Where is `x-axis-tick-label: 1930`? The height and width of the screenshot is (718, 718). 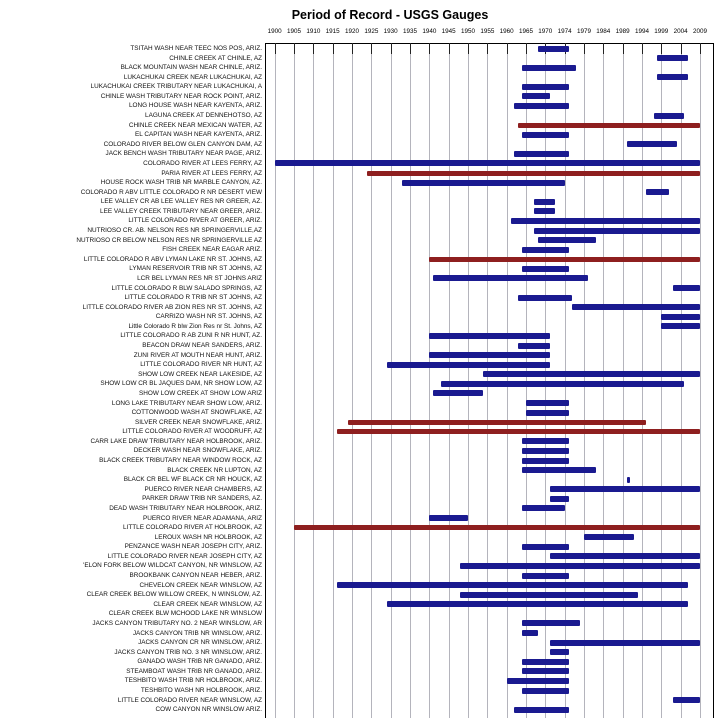 x-axis-tick-label: 1930 is located at coordinates (390, 31).